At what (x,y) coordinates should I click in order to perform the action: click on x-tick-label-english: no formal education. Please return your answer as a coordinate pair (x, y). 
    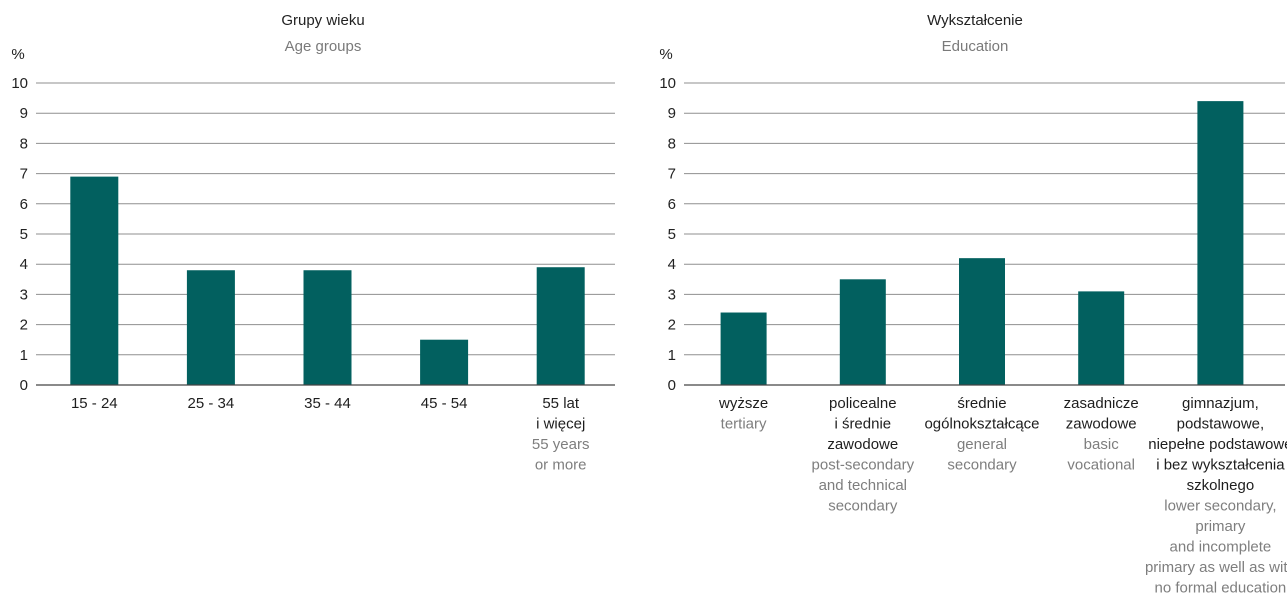
    Looking at the image, I should click on (1221, 588).